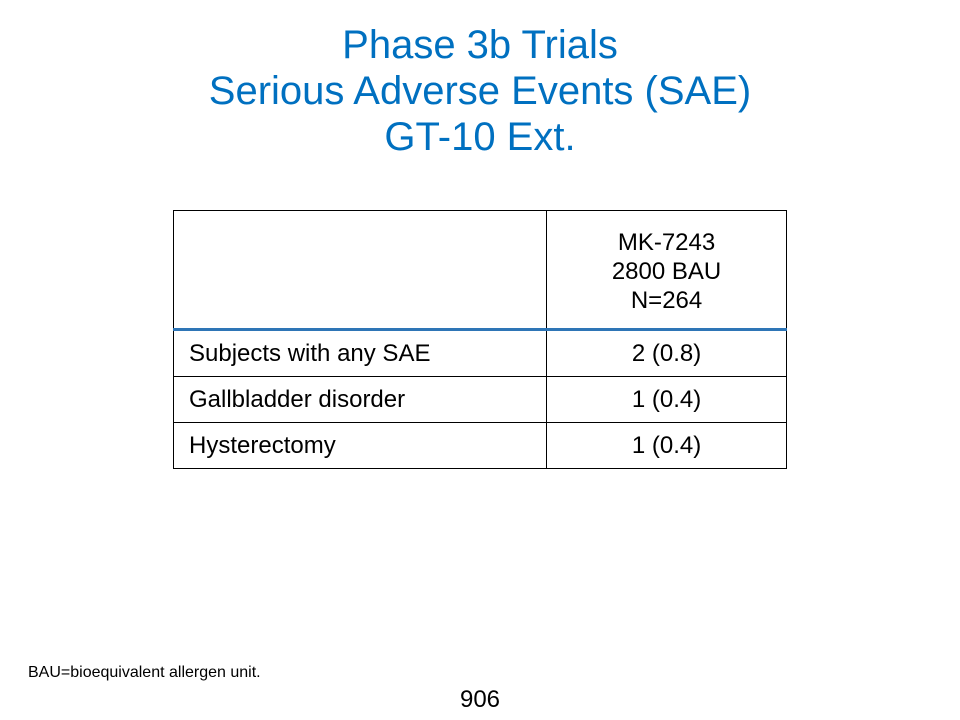 Image resolution: width=960 pixels, height=720 pixels. I want to click on footnote: BAU=bioequivalent allergen unit., so click(144, 672).